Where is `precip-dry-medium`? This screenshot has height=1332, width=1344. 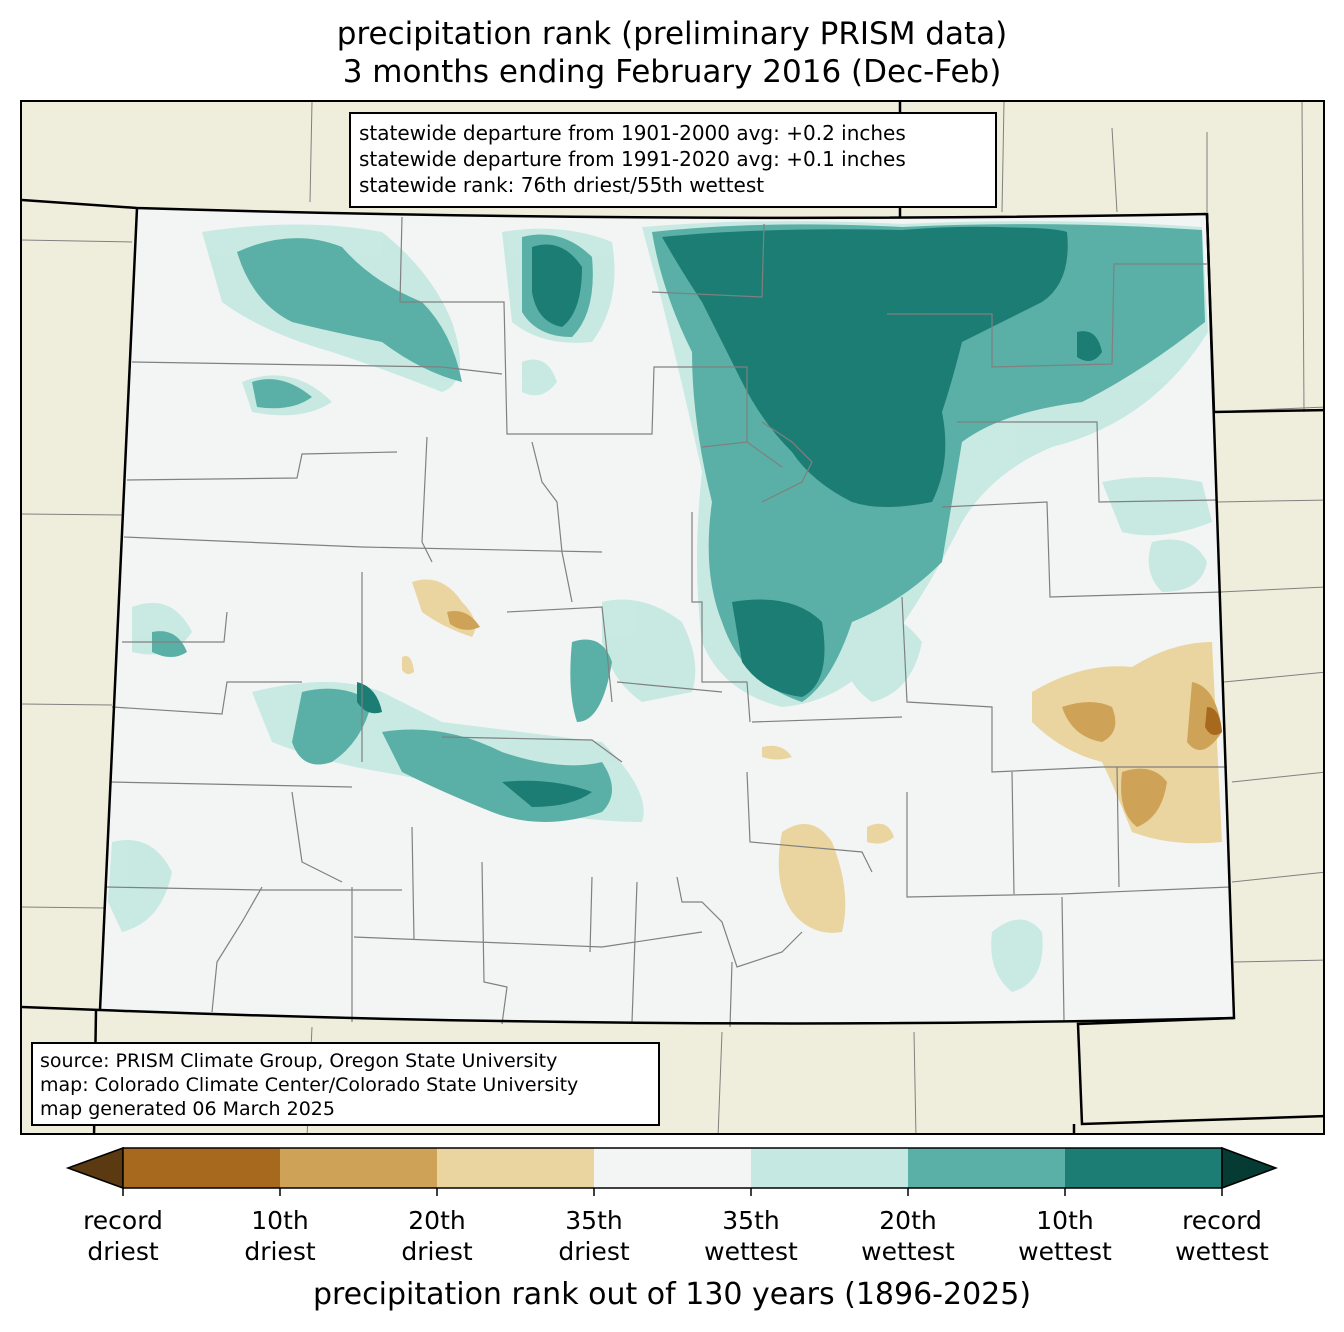 precip-dry-medium is located at coordinates (834, 719).